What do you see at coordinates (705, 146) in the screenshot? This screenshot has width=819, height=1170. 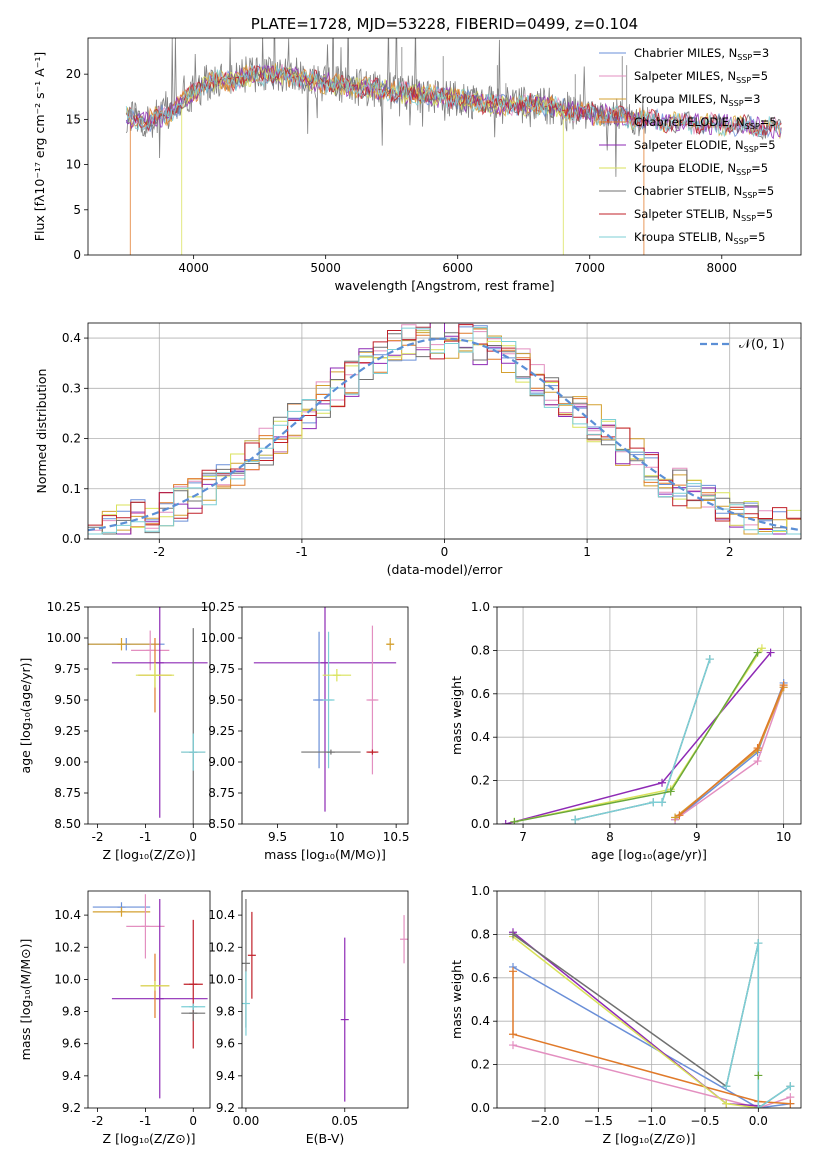 I see `legend-label: Salpeter ELODIE, NSSP=5` at bounding box center [705, 146].